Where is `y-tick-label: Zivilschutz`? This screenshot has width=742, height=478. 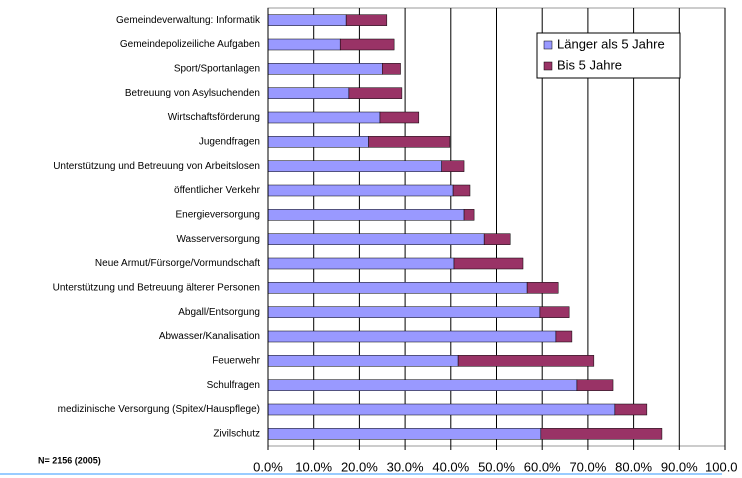 y-tick-label: Zivilschutz is located at coordinates (236, 433).